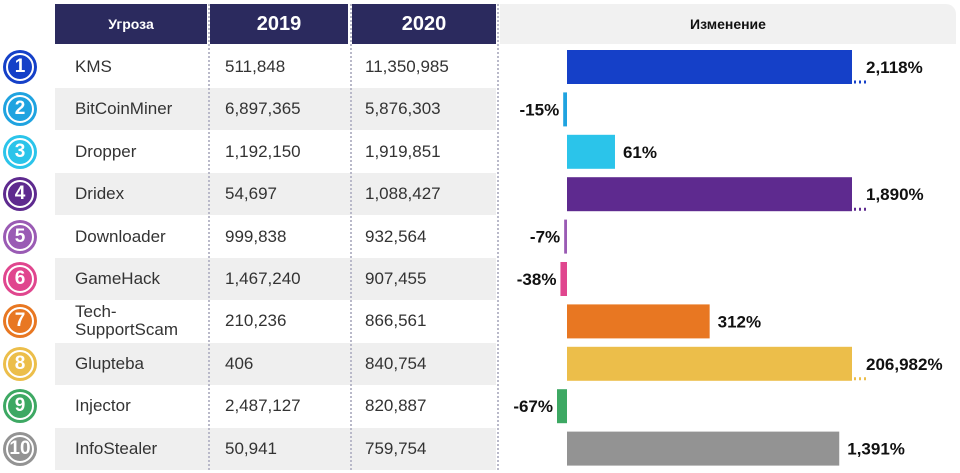  What do you see at coordinates (20, 279) in the screenshot?
I see `rank-badge: 6` at bounding box center [20, 279].